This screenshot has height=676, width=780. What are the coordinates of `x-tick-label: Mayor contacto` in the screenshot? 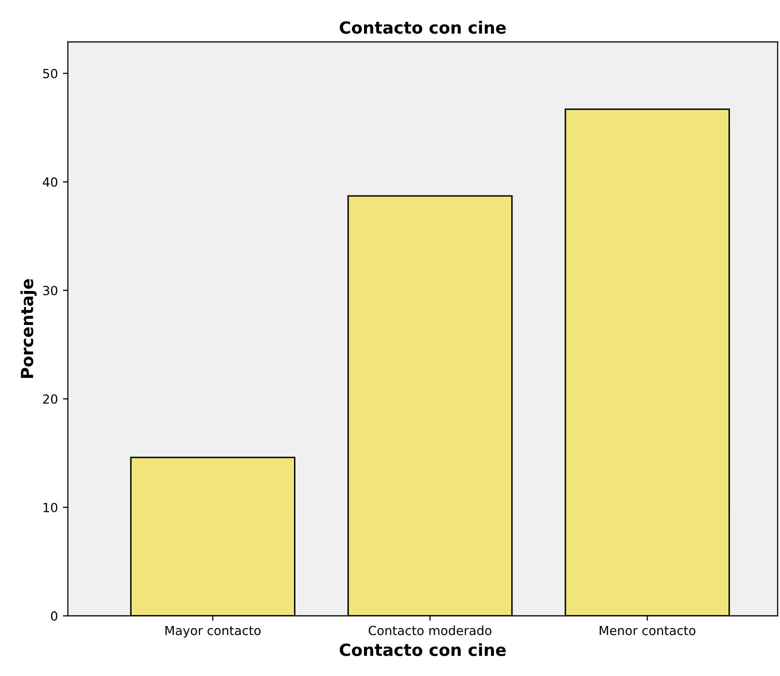 It's located at (213, 632).